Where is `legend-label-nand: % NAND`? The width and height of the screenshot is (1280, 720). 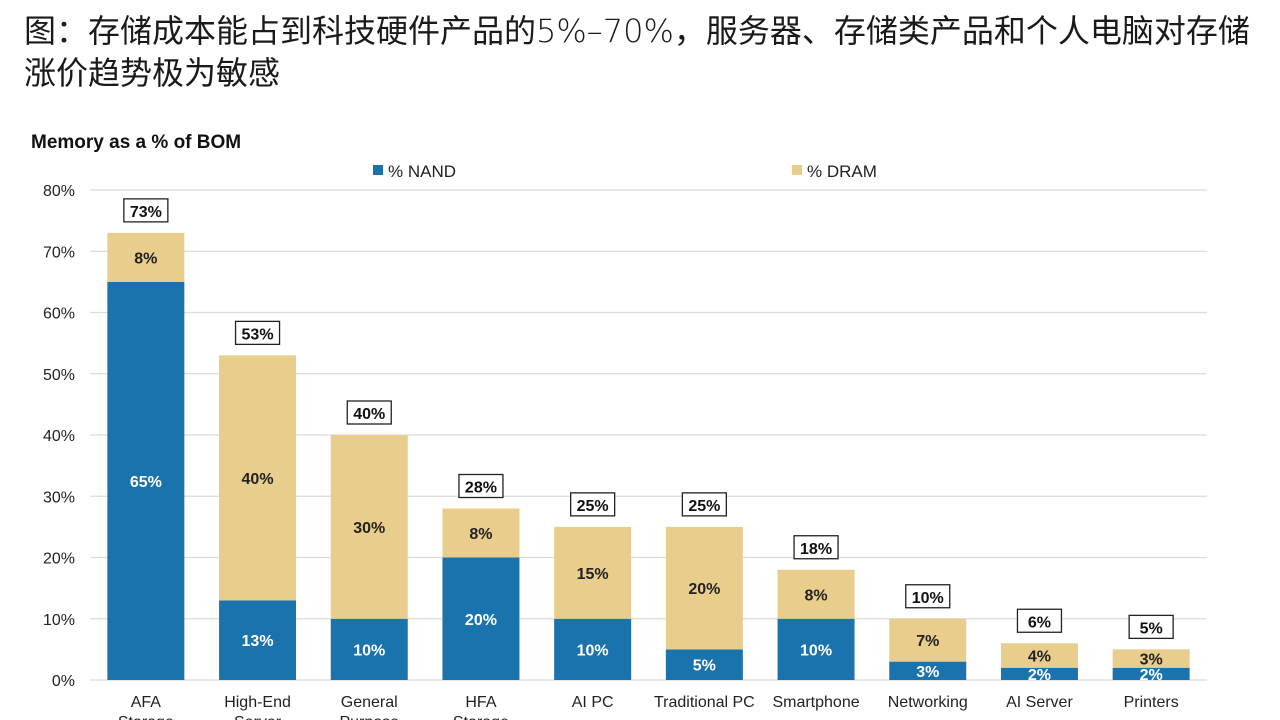
legend-label-nand: % NAND is located at coordinates (422, 171).